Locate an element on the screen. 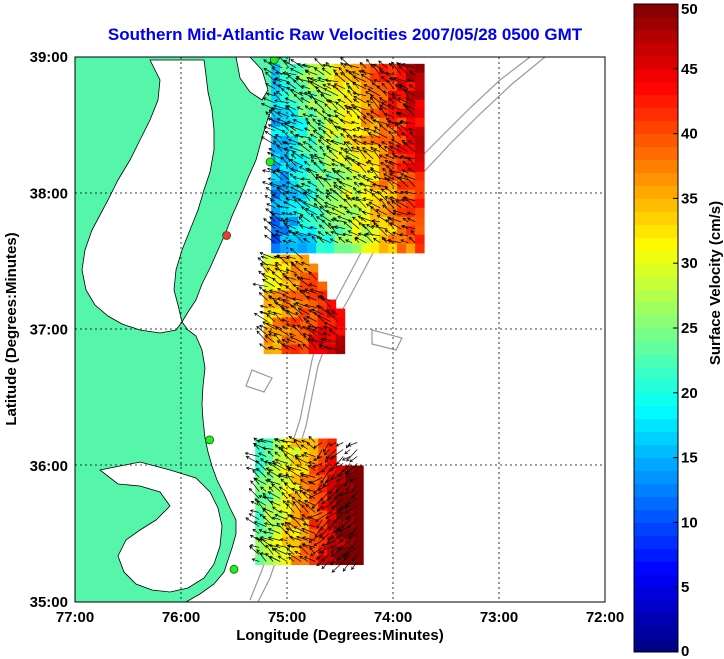 Image resolution: width=724 pixels, height=659 pixels. colorbar-segment is located at coordinates (656, 451).